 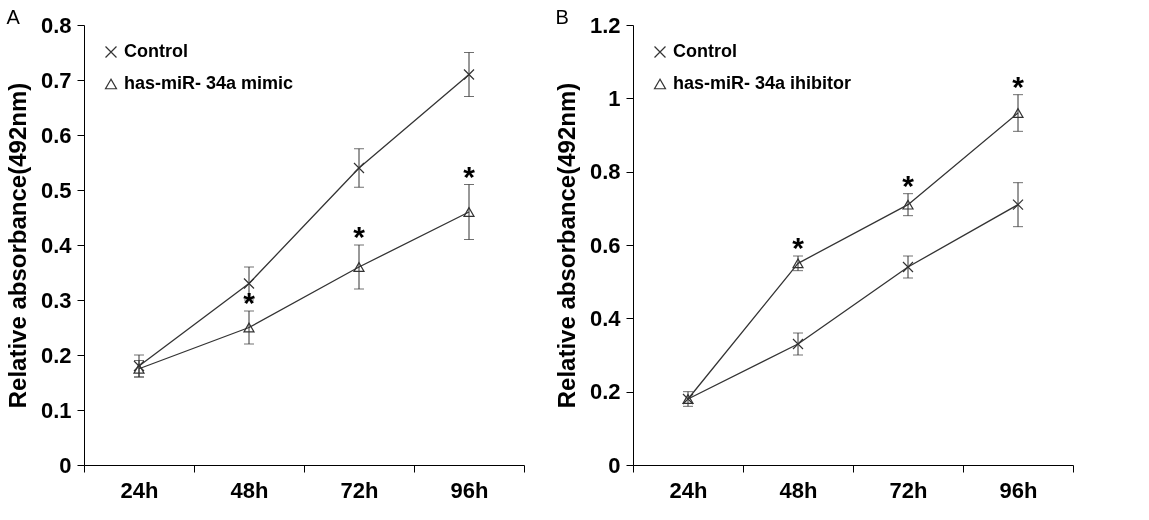 What do you see at coordinates (13, 17) in the screenshot?
I see `text: A` at bounding box center [13, 17].